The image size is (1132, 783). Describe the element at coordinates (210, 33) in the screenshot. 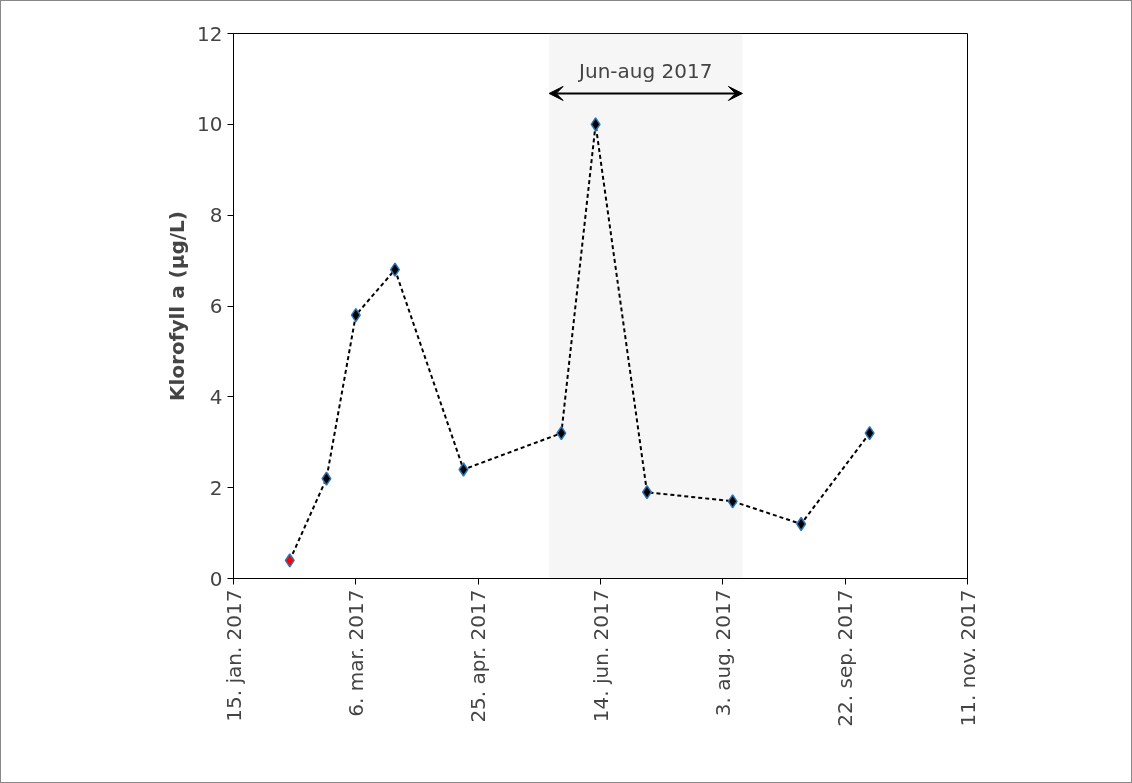

I see `y-tick-label: 12` at that location.